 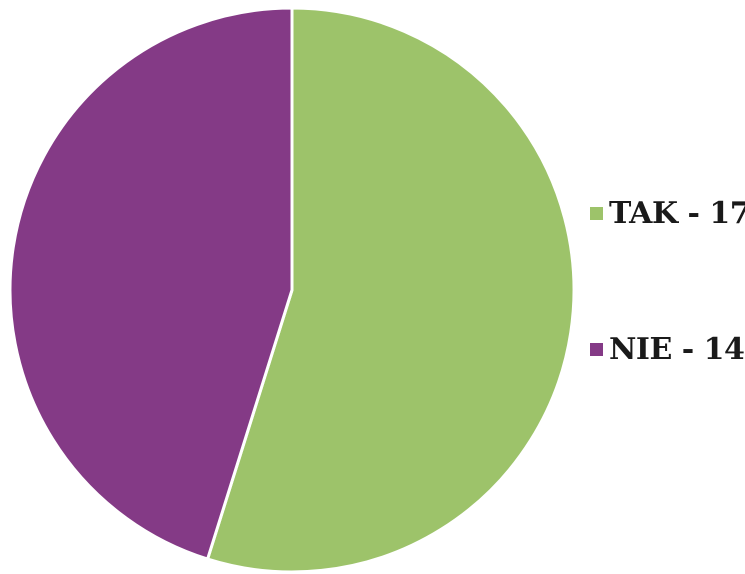 I want to click on legend-swatch-tak, so click(x=596, y=213).